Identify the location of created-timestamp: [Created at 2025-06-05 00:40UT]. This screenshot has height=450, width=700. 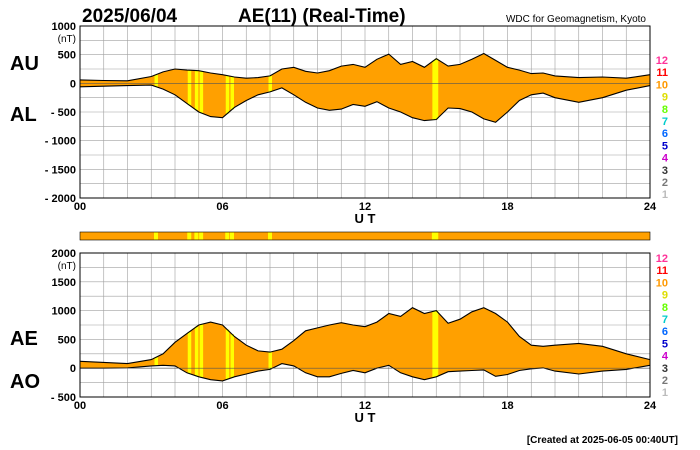
(602, 440).